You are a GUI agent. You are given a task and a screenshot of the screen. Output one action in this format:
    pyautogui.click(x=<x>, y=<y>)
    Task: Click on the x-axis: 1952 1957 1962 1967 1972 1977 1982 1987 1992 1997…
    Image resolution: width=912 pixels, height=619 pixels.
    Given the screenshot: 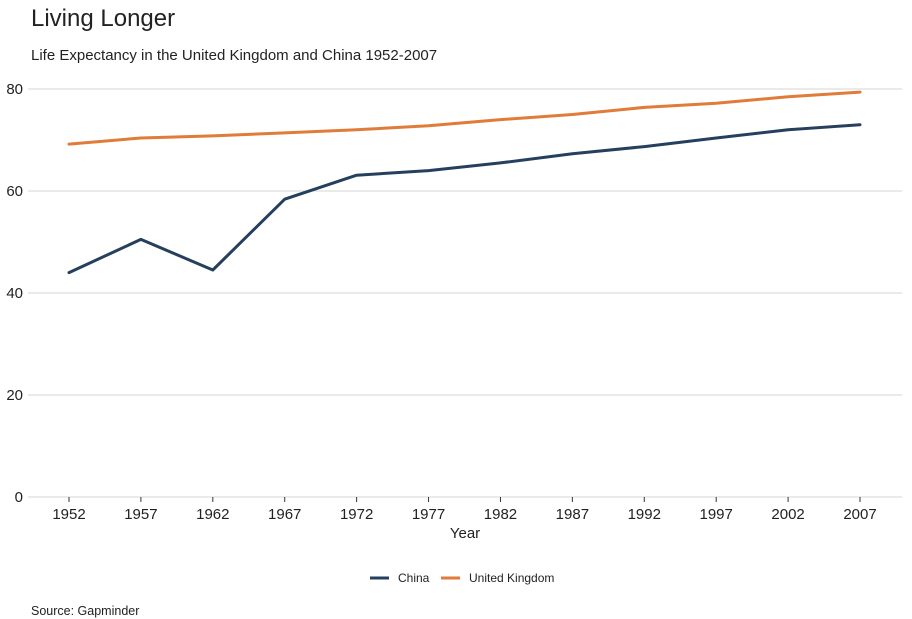 What is the action you would take?
    pyautogui.click(x=464, y=510)
    